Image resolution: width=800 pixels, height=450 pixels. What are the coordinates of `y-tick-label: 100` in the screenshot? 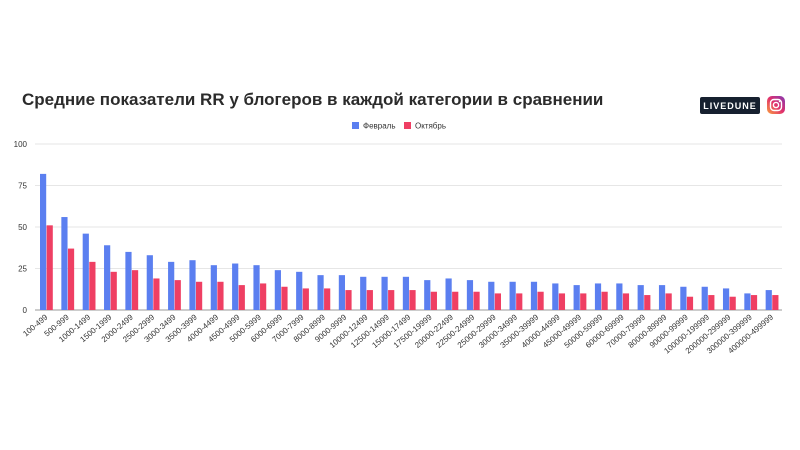 It's located at (21, 144).